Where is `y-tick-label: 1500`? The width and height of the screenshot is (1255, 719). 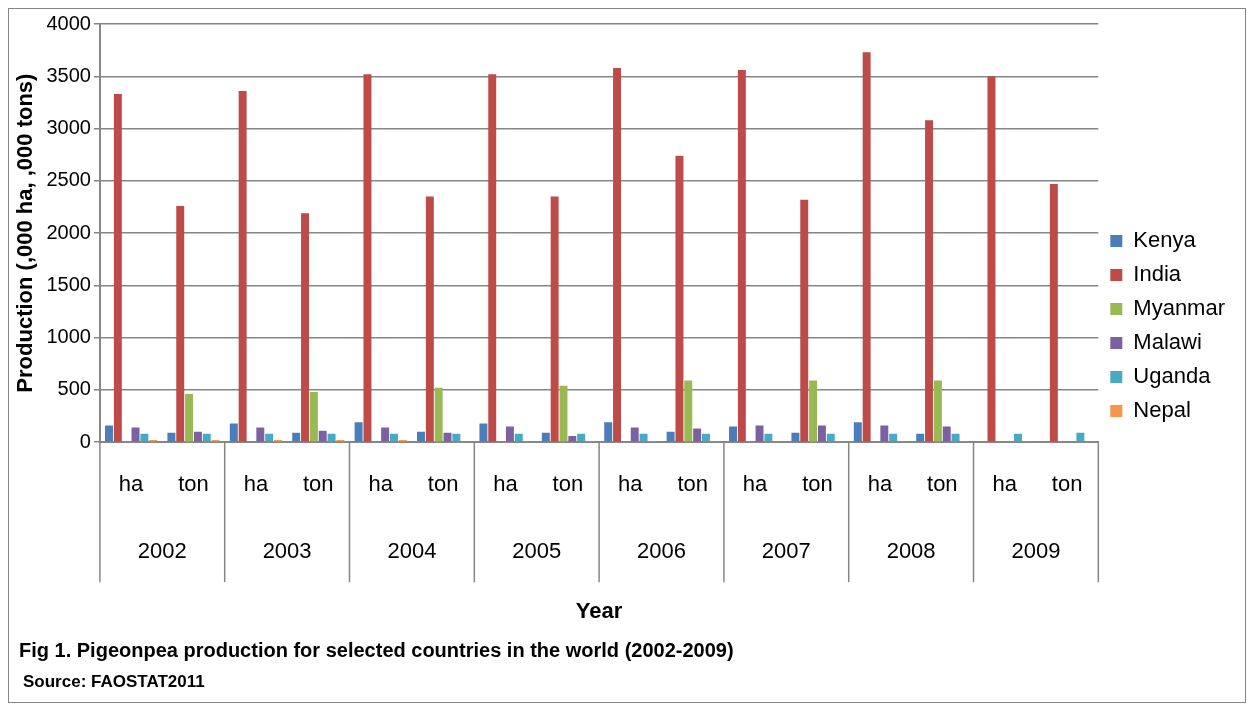
y-tick-label: 1500 is located at coordinates (68, 283).